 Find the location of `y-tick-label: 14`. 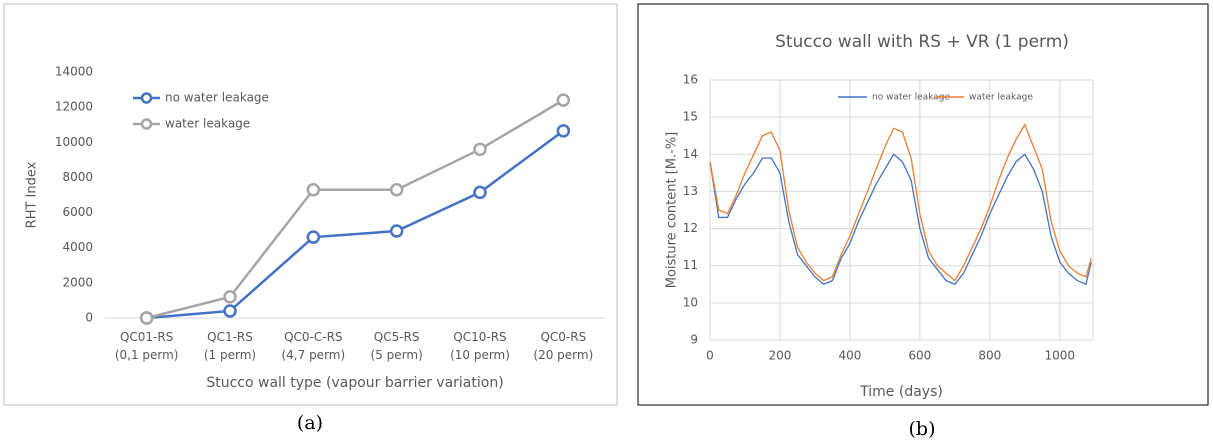

y-tick-label: 14 is located at coordinates (690, 154).